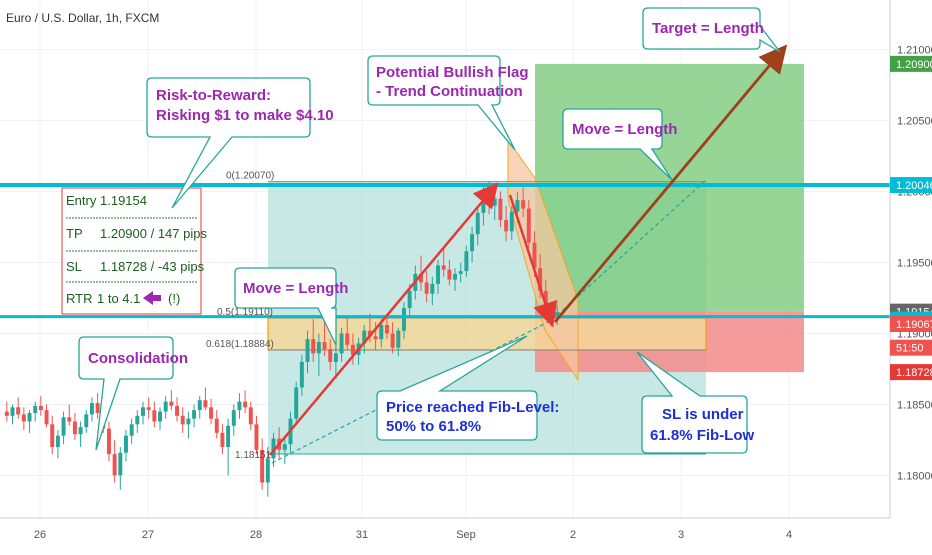 This screenshot has width=932, height=555. I want to click on callout-fib-level: Price reached Fib-Level: 50% to 61.8%, so click(467, 388).